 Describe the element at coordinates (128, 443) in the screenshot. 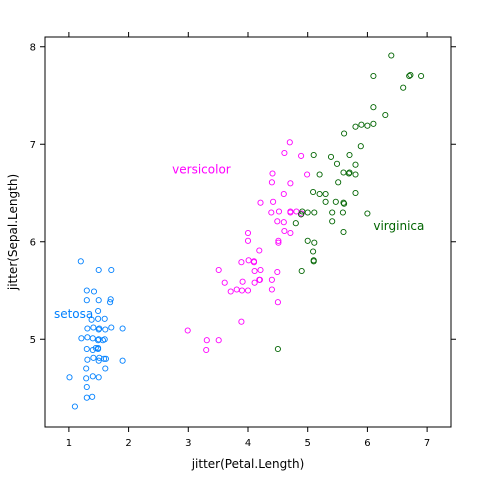

I see `x-tick-label: 2` at that location.